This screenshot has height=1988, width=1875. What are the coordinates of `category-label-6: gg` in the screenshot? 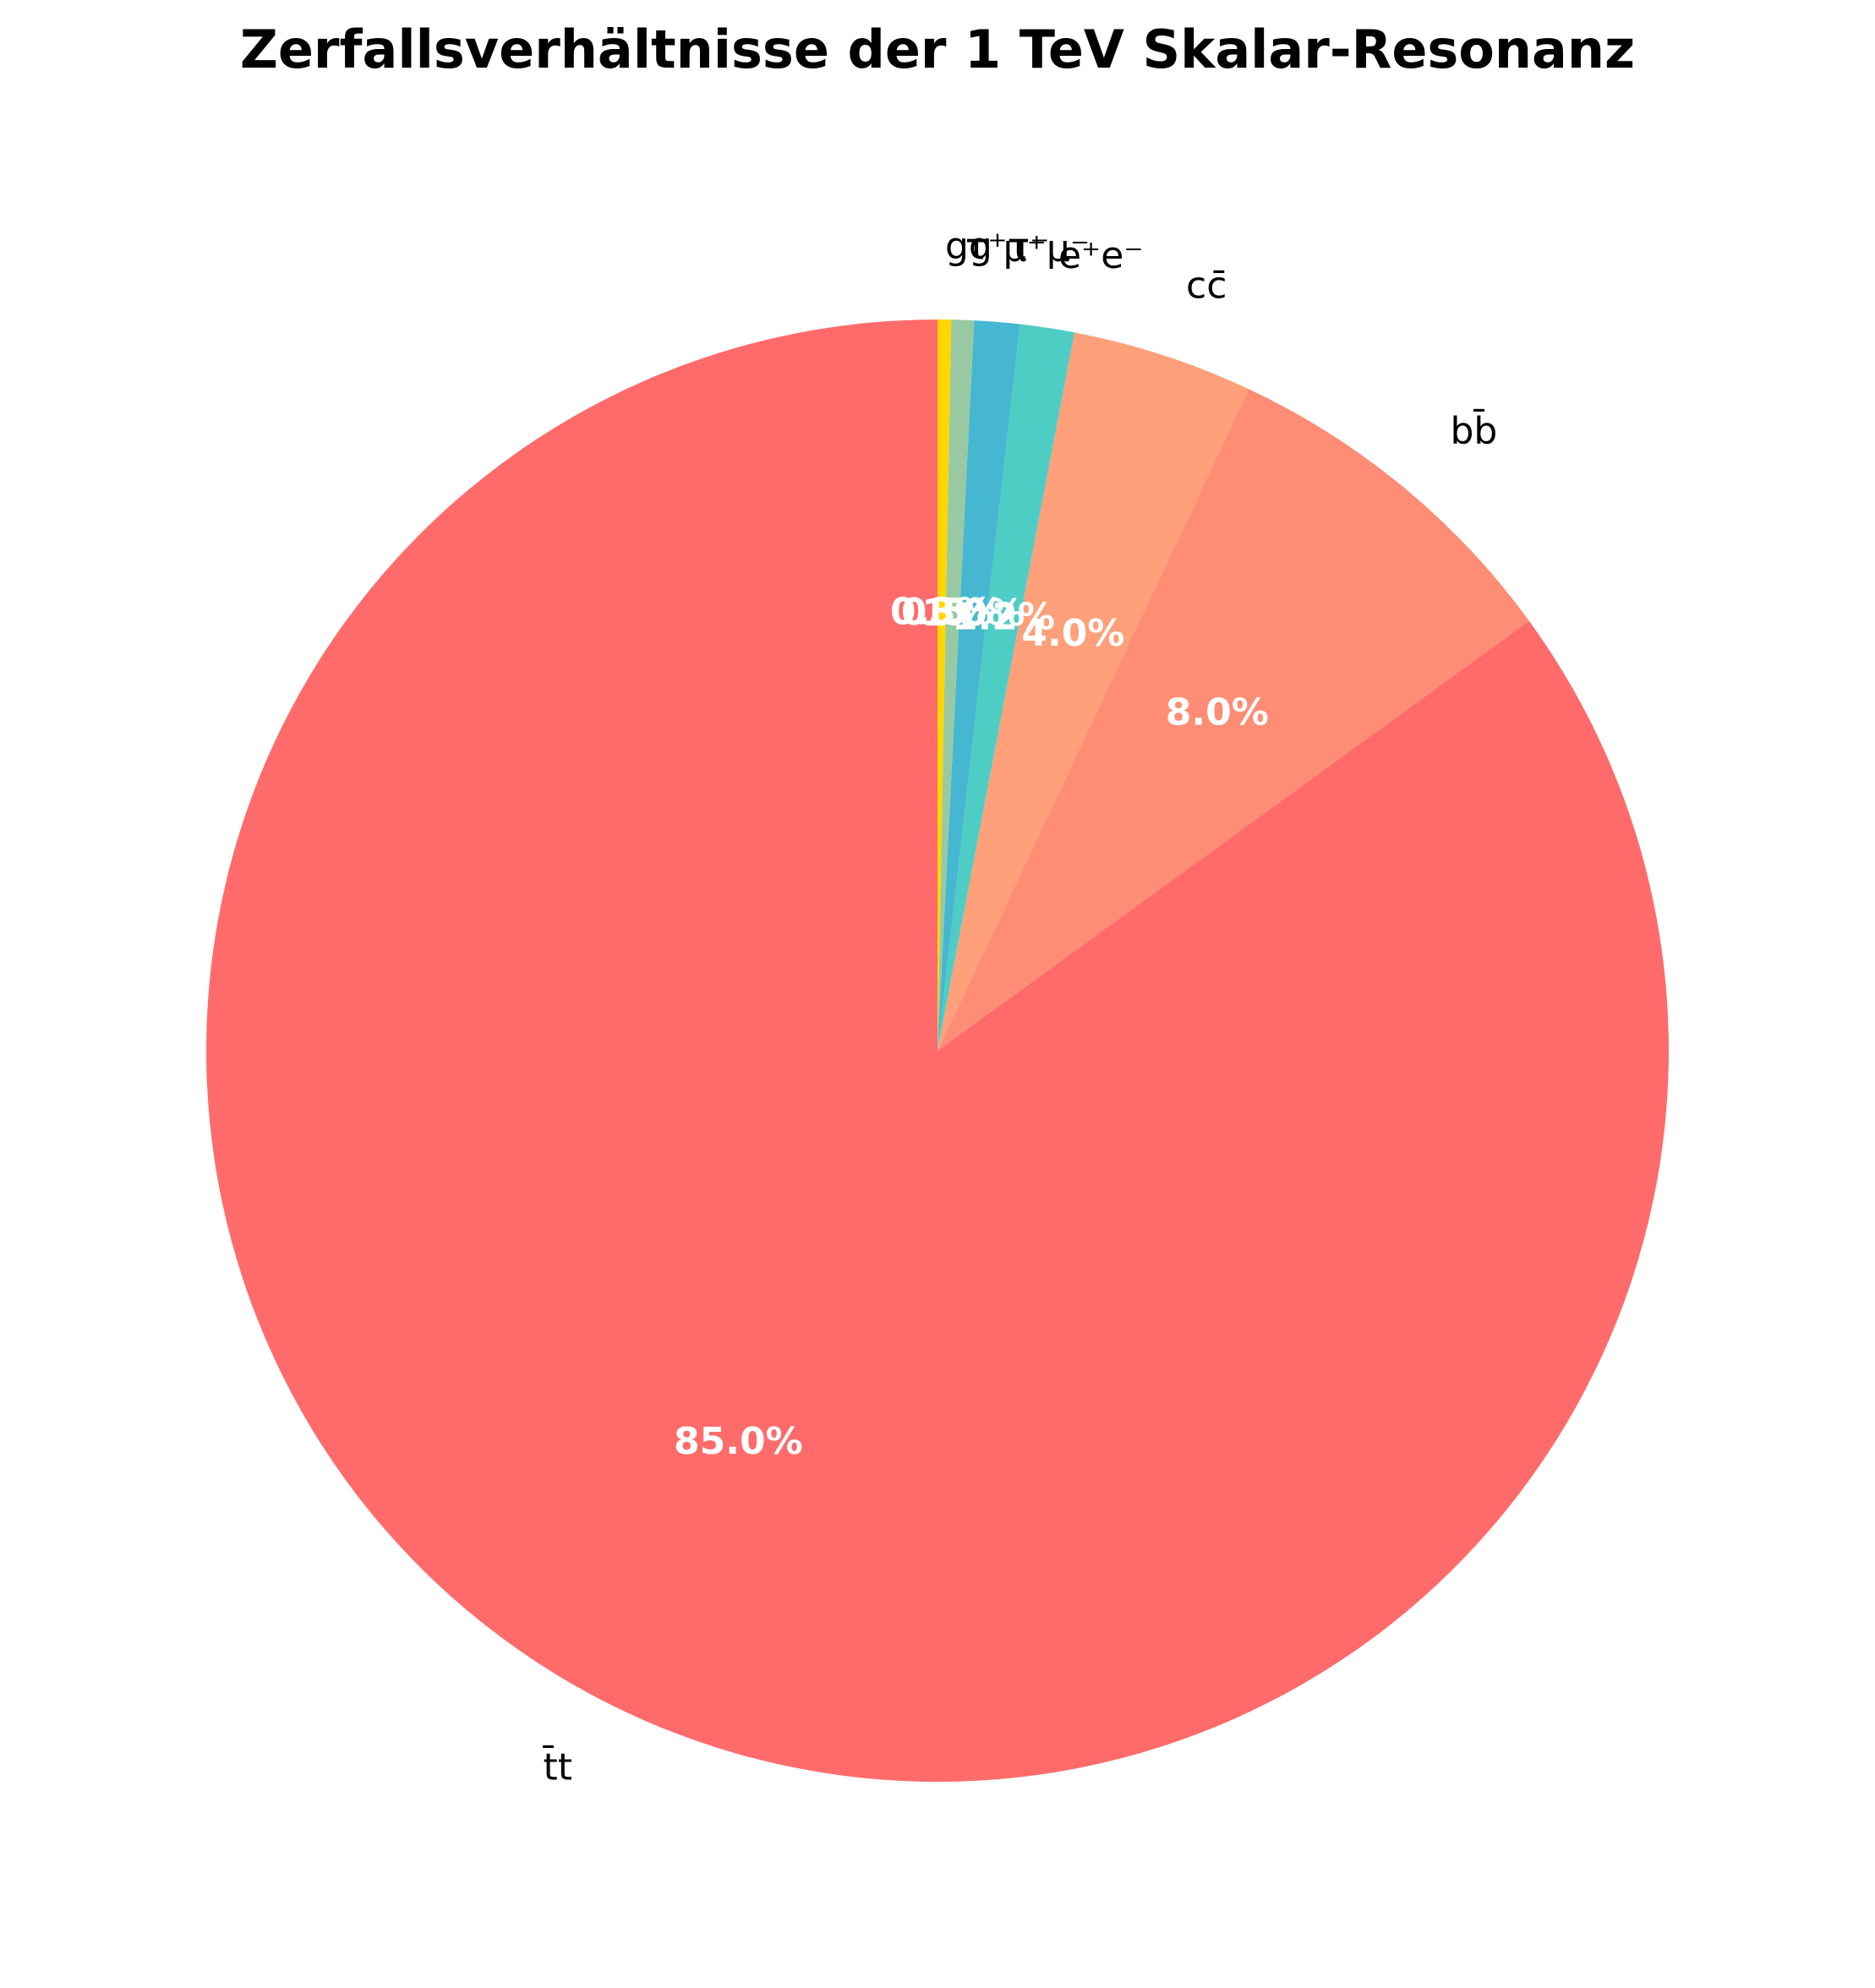 It's located at (968, 246).